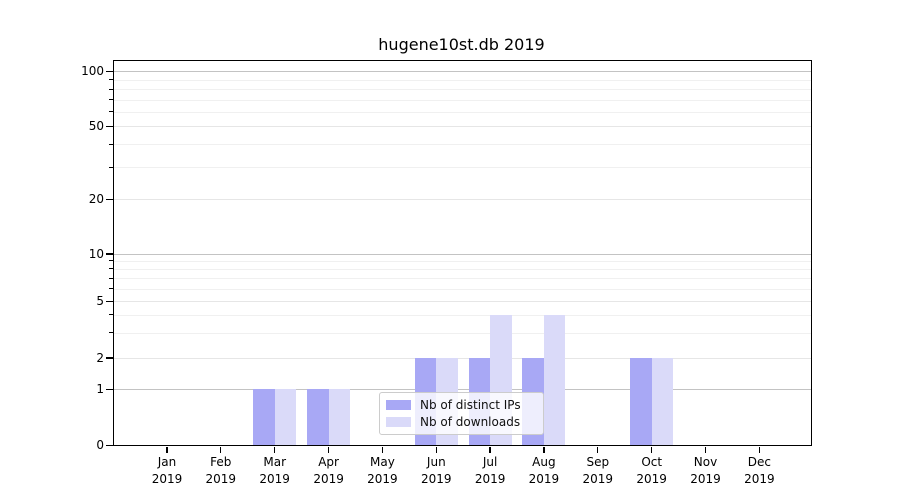 Image resolution: width=900 pixels, height=500 pixels. Describe the element at coordinates (329, 471) in the screenshot. I see `x-tick-label: Apr 2019` at that location.